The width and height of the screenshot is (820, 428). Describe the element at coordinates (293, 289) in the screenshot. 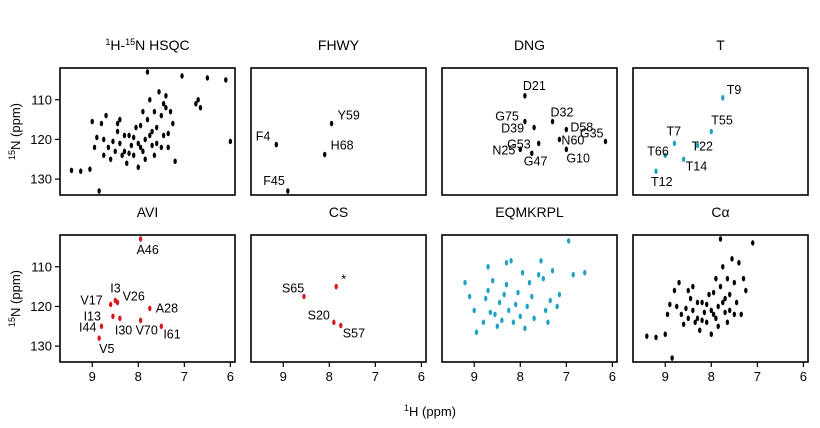

I see `panel-6-peak-label: S65` at that location.